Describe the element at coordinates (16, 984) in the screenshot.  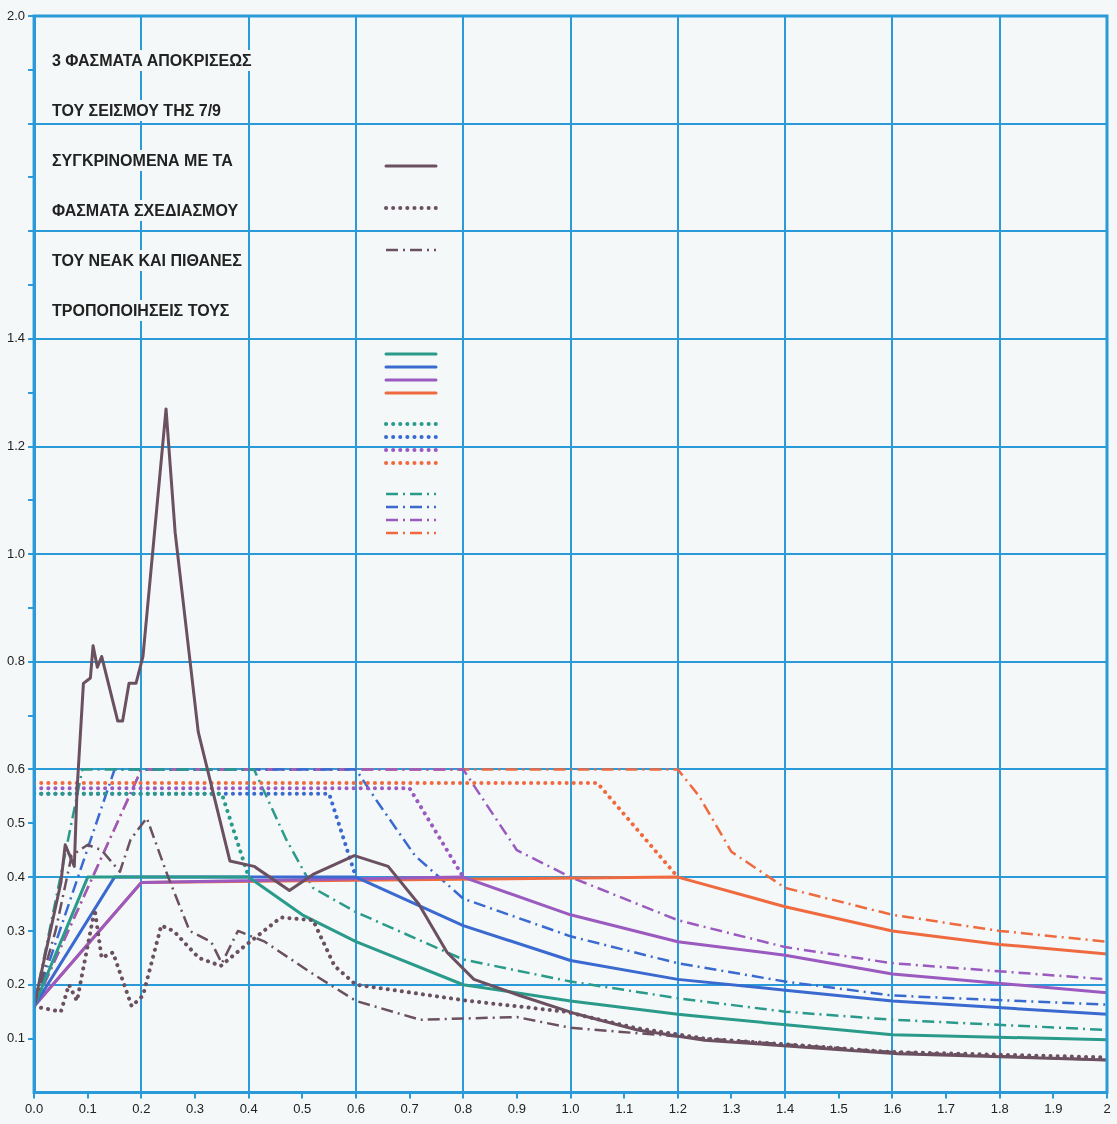
I see `y-tick-label: 0.2` at that location.